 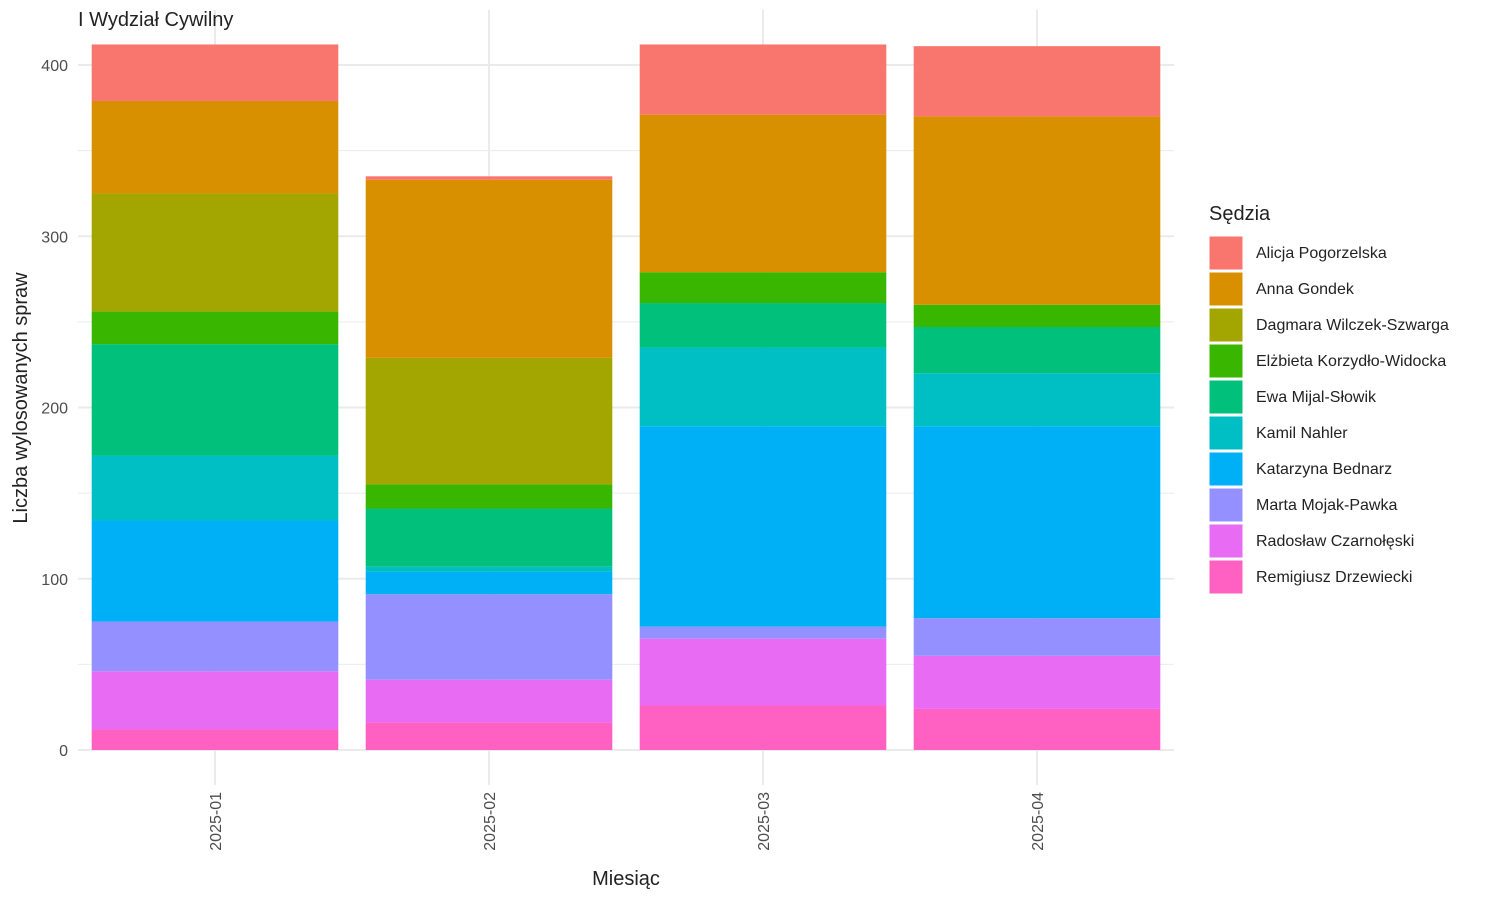 What do you see at coordinates (1351, 361) in the screenshot?
I see `legend-label: Elżbieta Korzydło-Widocka` at bounding box center [1351, 361].